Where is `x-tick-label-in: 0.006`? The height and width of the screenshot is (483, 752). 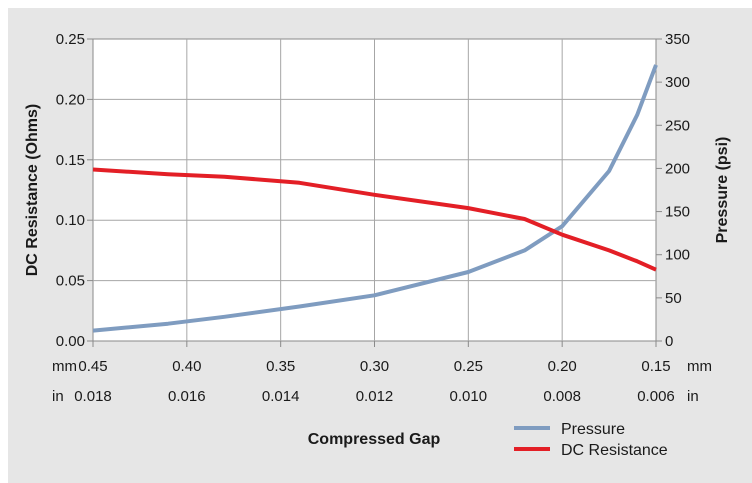
x-tick-label-in: 0.006 is located at coordinates (656, 396).